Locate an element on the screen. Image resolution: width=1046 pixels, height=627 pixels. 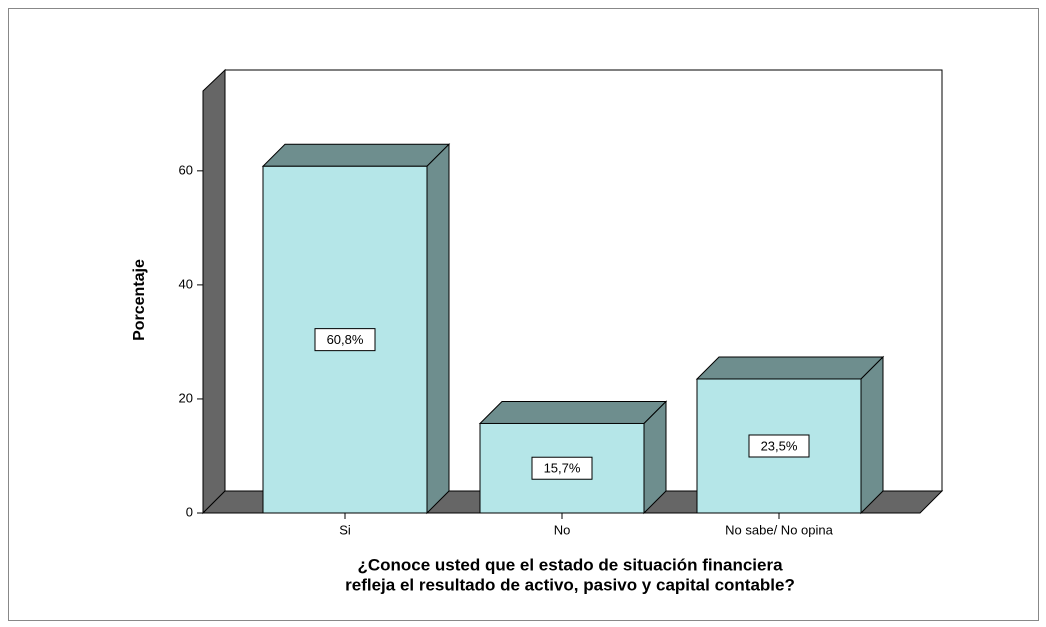
x-tick-label: Si is located at coordinates (345, 529).